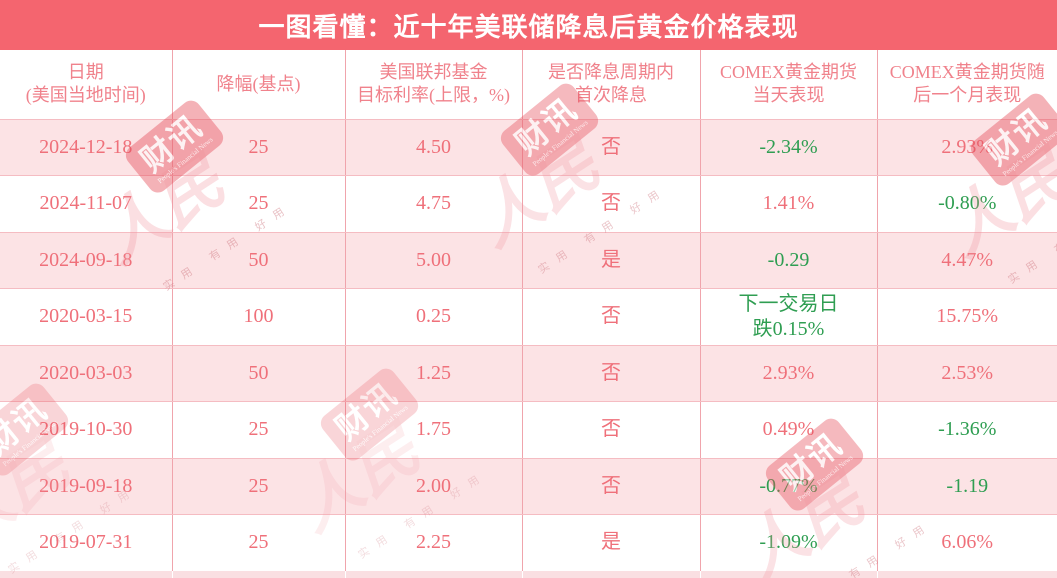 This screenshot has height=578, width=1057. What do you see at coordinates (86, 486) in the screenshot?
I see `table-cell: 2019-09-18` at bounding box center [86, 486].